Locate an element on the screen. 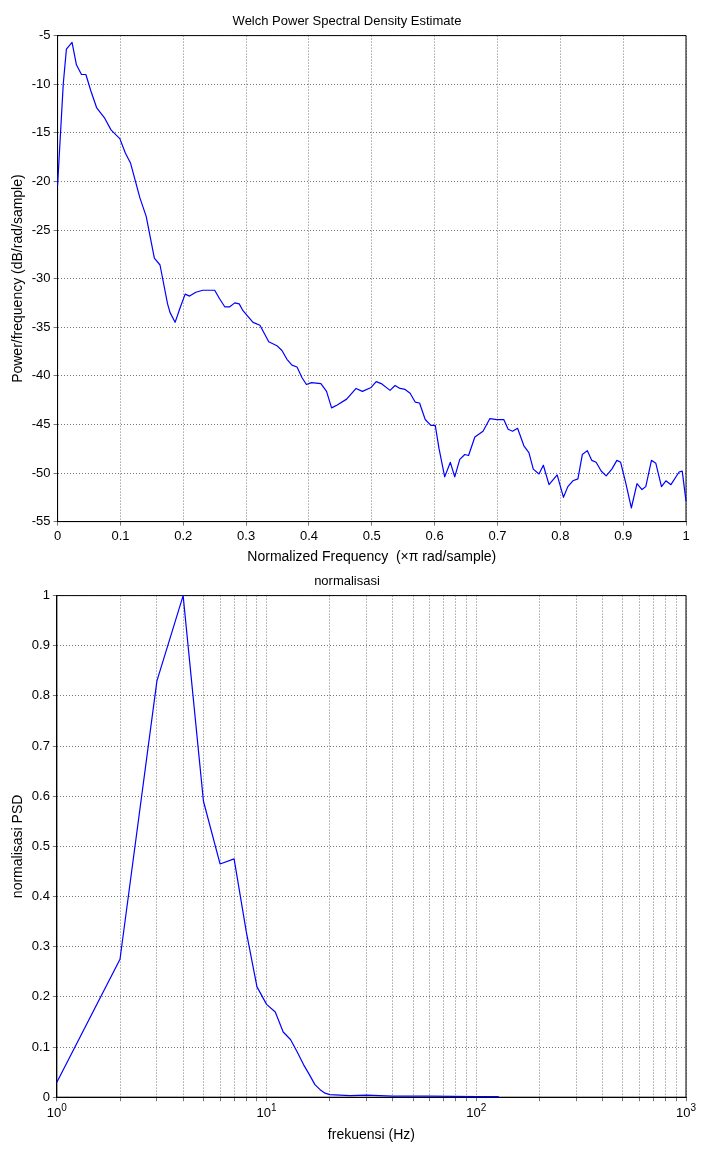 The height and width of the screenshot is (1162, 712). x-tick-label: 0.9 is located at coordinates (623, 535).